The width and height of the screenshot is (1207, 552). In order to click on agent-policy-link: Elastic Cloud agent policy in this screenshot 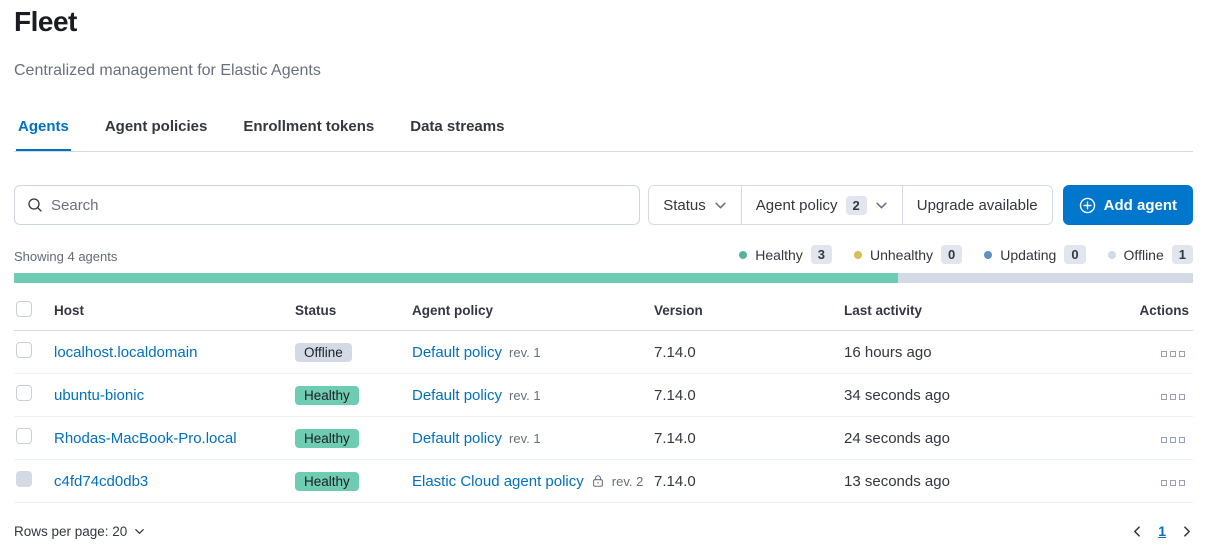, I will do `click(498, 481)`.